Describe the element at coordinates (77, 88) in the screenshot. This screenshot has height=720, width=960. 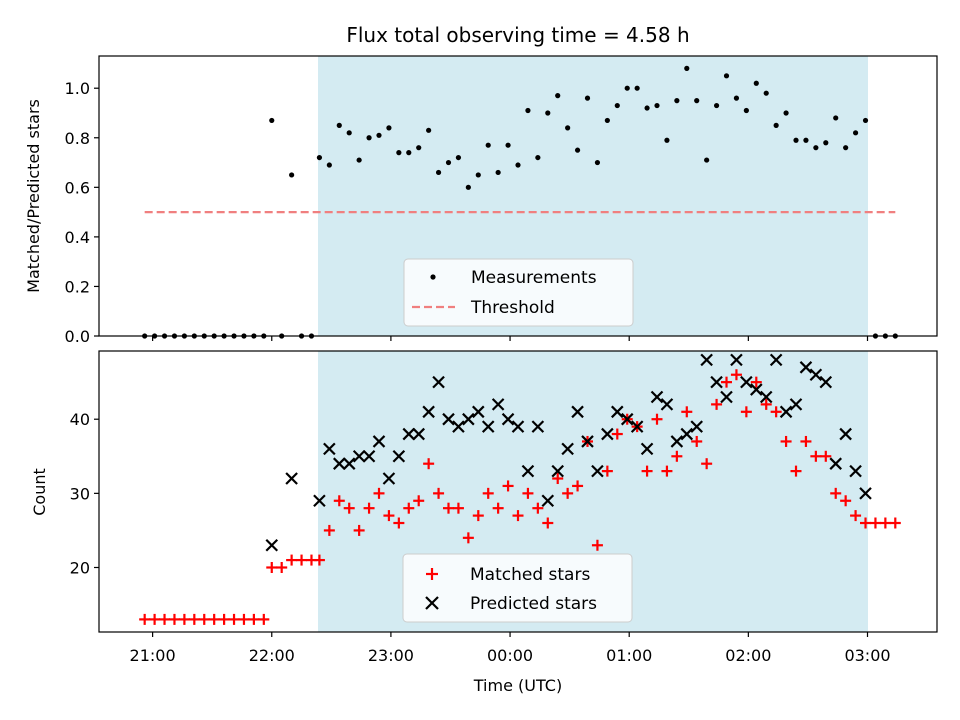
I see `top-y-tick-label: 1.0` at that location.